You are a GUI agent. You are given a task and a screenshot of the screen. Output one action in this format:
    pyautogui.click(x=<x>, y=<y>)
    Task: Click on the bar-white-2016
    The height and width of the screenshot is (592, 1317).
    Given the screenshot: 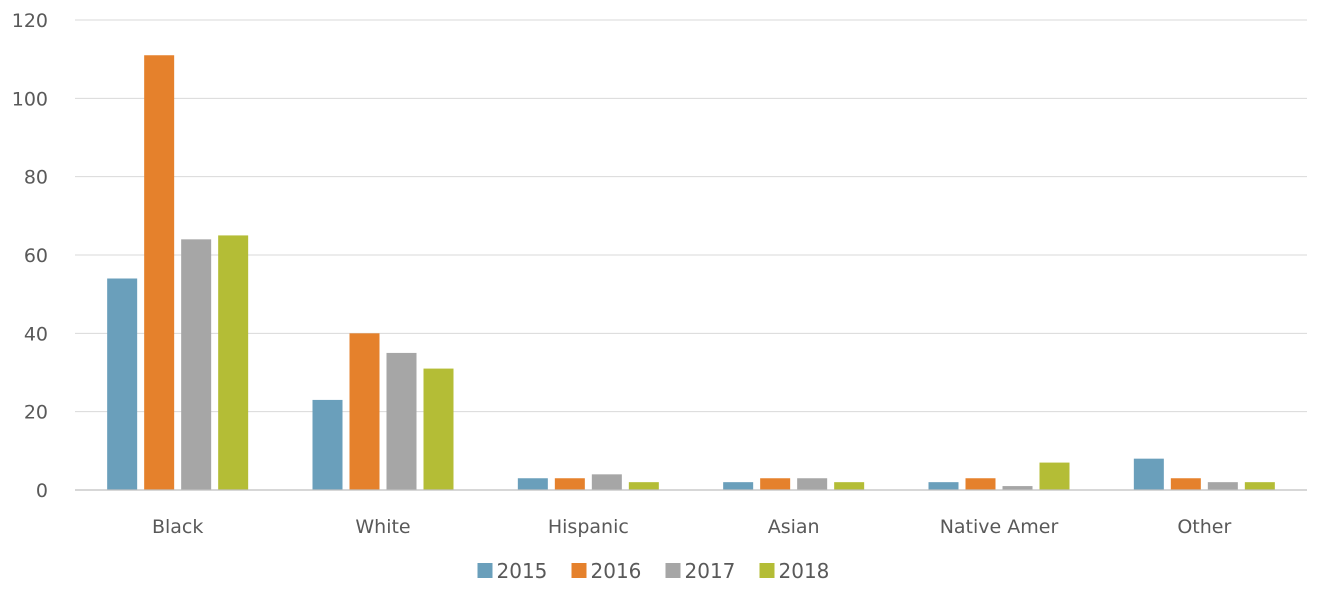 What is the action you would take?
    pyautogui.click(x=364, y=411)
    